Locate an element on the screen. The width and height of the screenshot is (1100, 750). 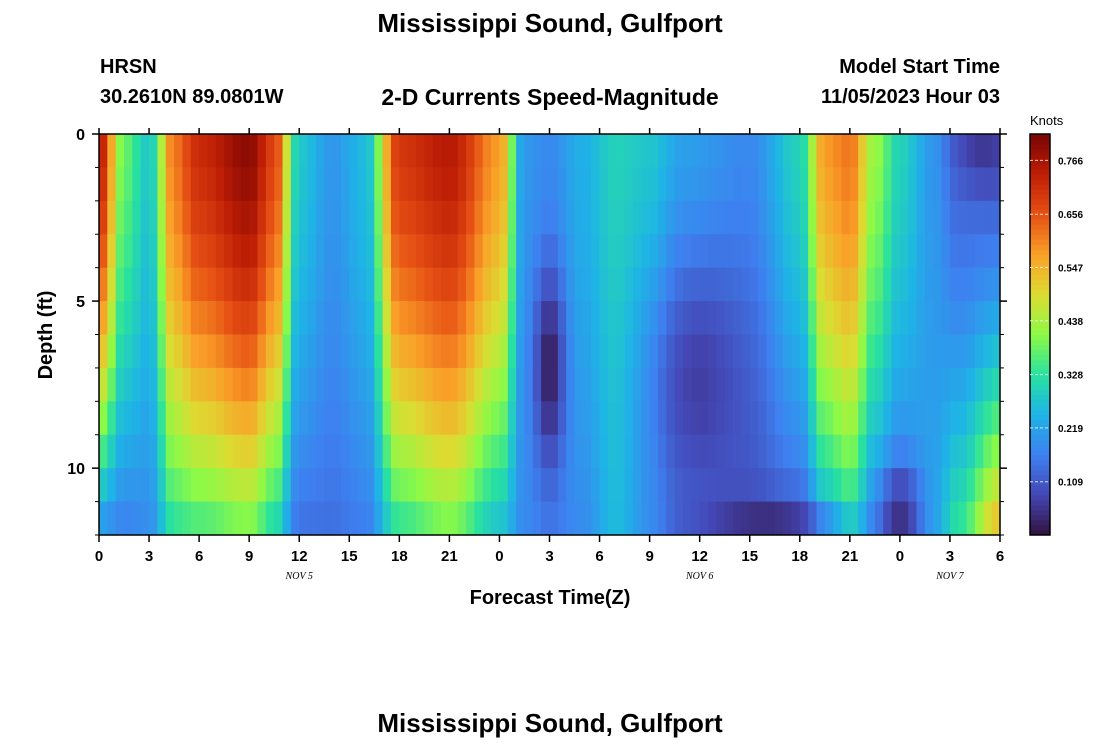
page-title: Mississippi Sound, Gulfport is located at coordinates (550, 23).